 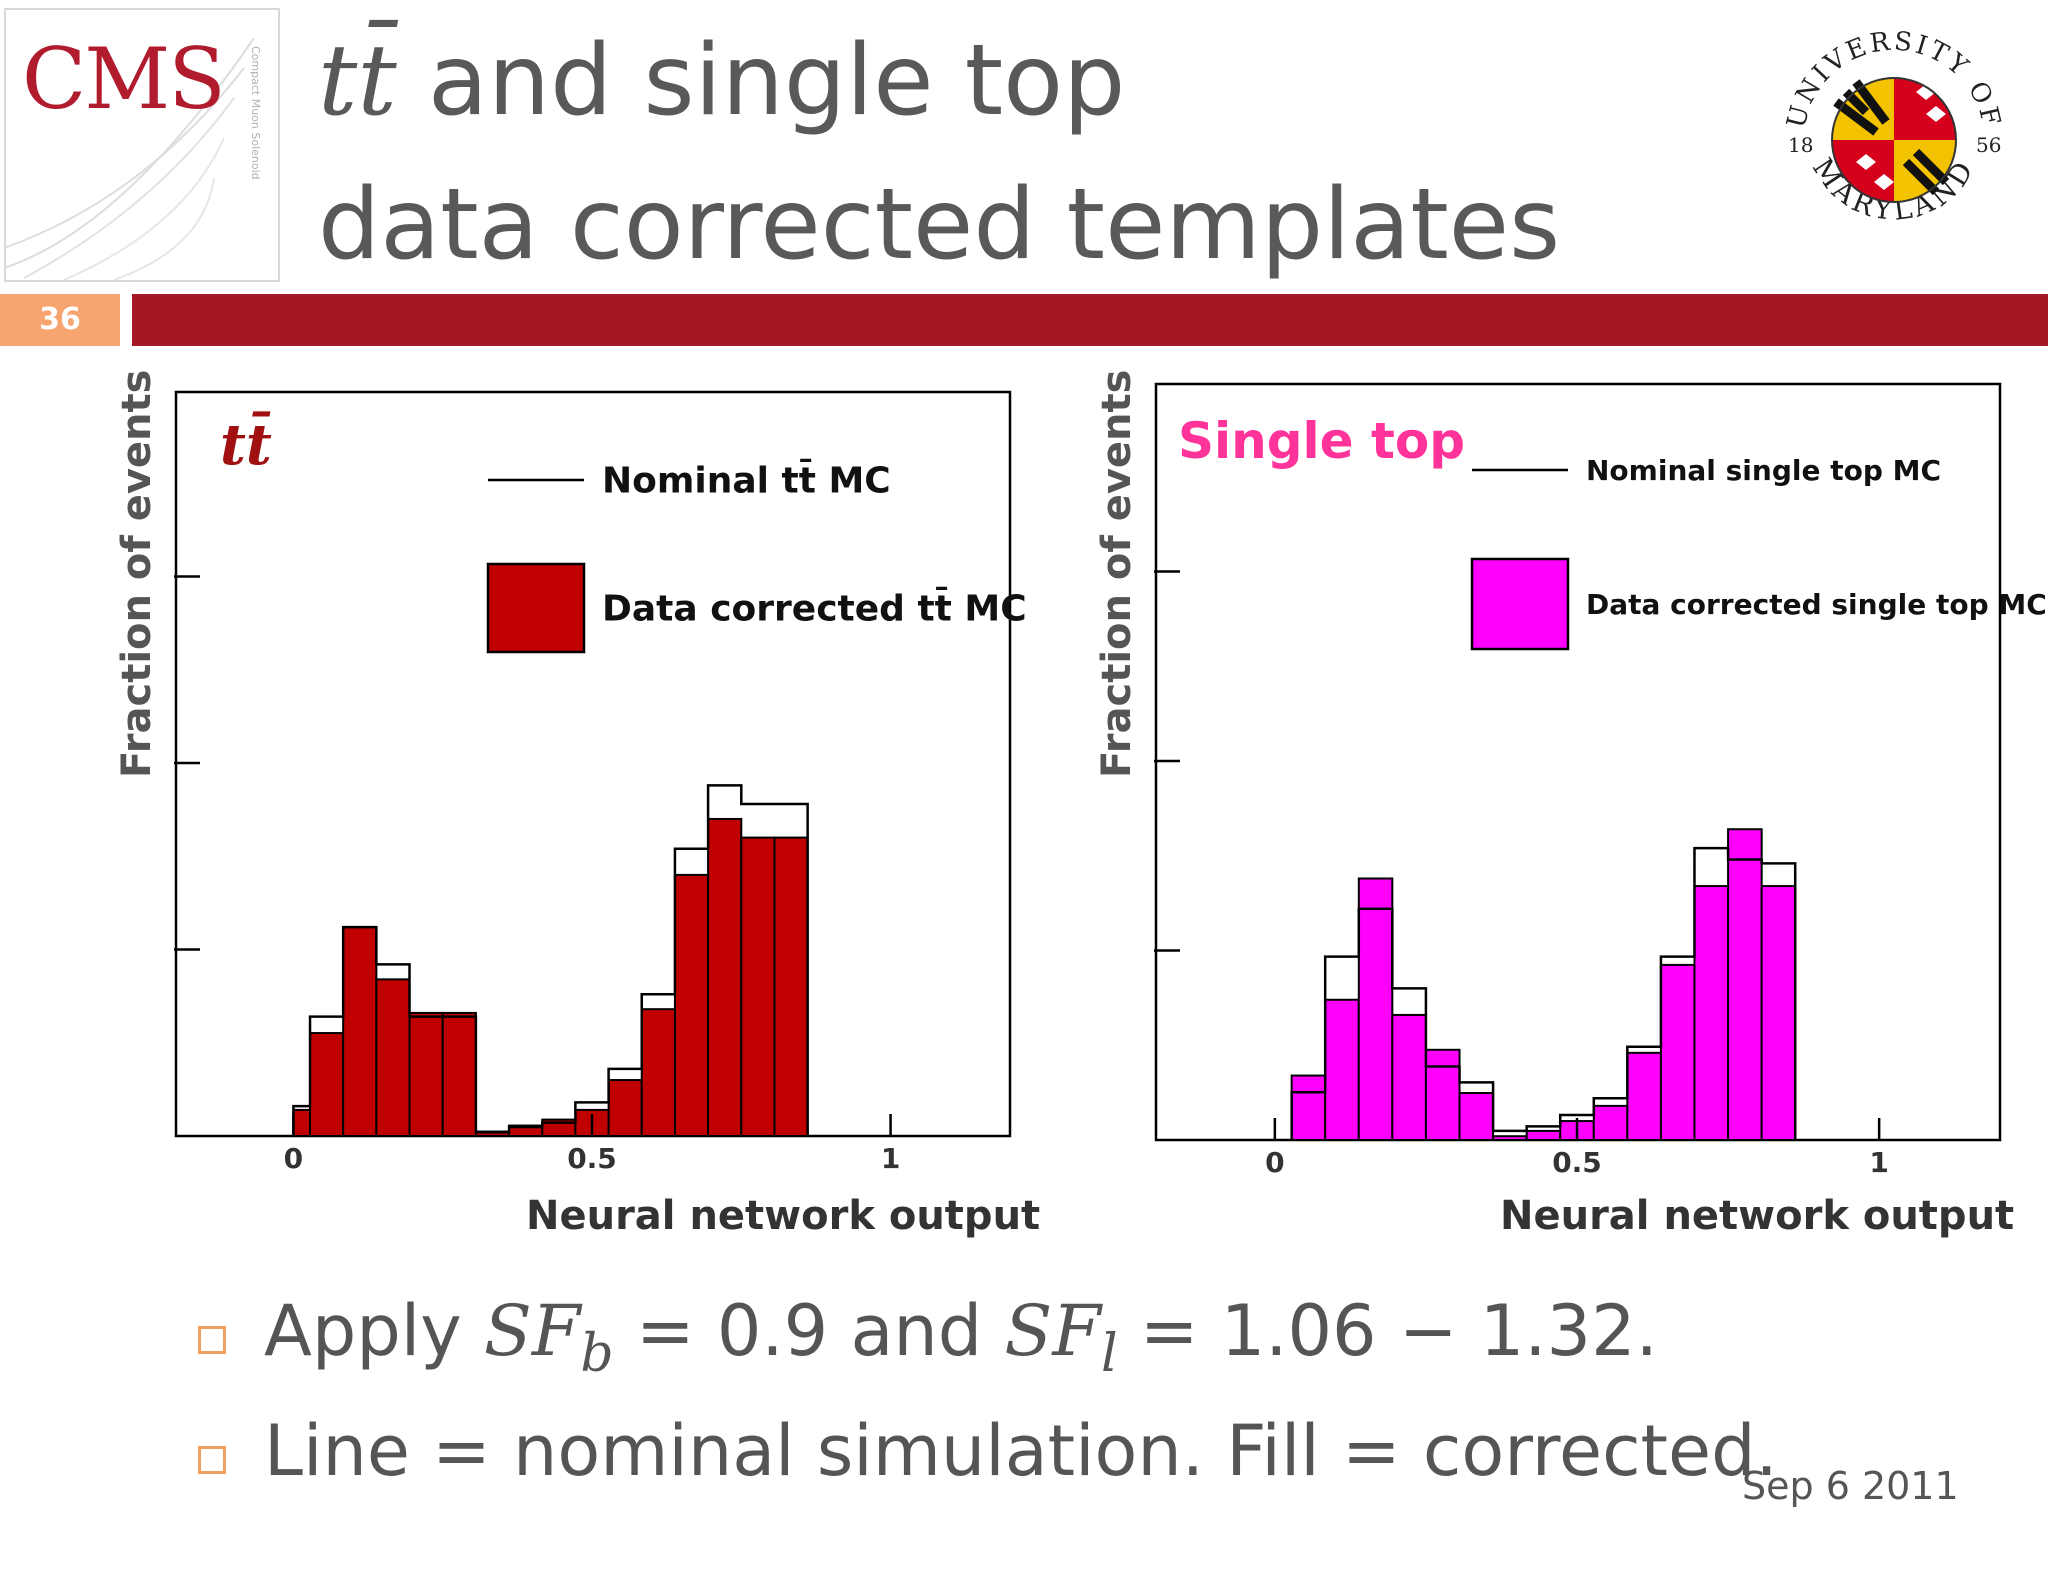 I want to click on slide-date: Sep 6 2011, so click(x=1850, y=1486).